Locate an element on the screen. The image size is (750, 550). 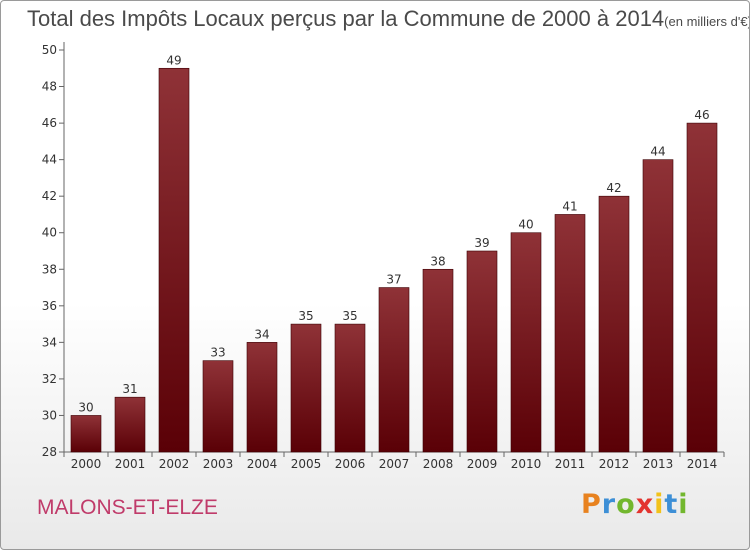
x-tick-label: 2008 is located at coordinates (438, 464).